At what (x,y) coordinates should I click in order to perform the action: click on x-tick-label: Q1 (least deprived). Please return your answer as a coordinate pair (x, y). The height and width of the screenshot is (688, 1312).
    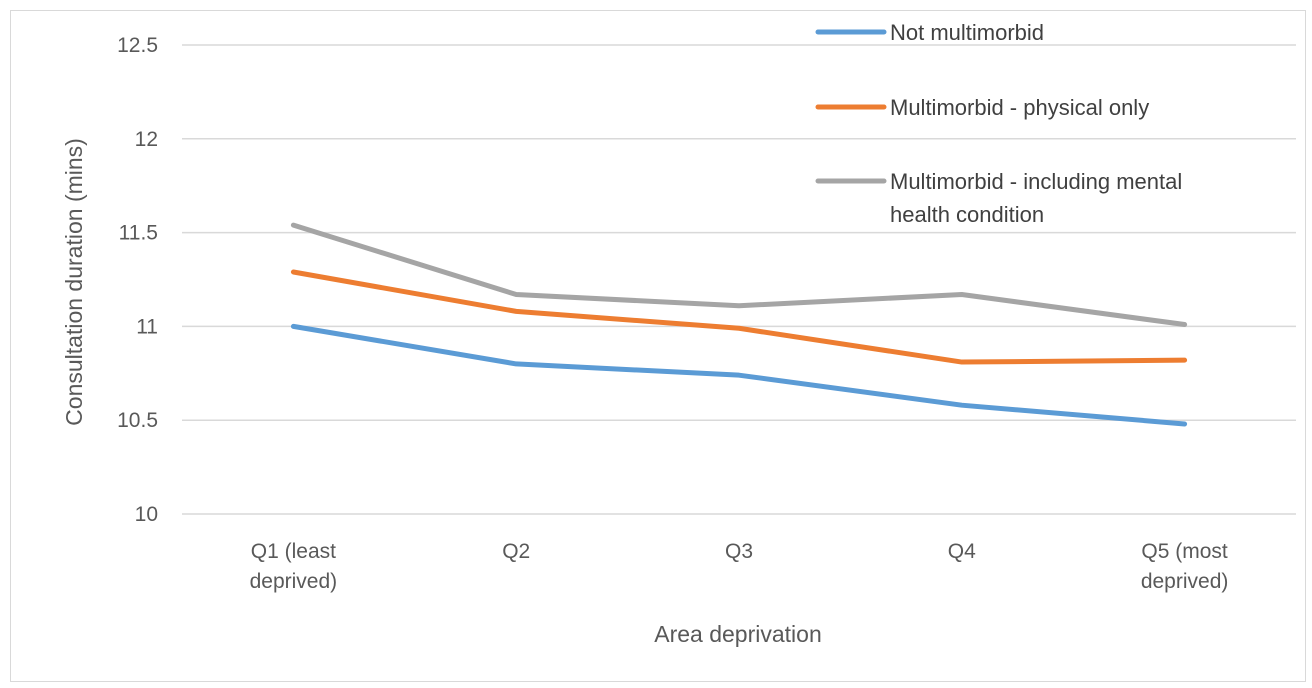
    Looking at the image, I should click on (294, 566).